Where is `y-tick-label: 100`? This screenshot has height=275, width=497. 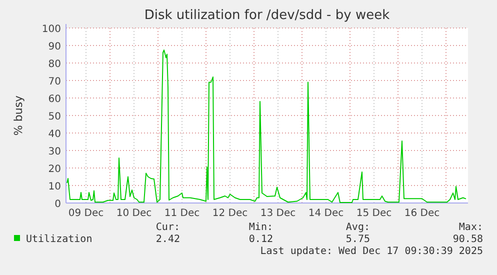
y-tick-label: 100 is located at coordinates (51, 29).